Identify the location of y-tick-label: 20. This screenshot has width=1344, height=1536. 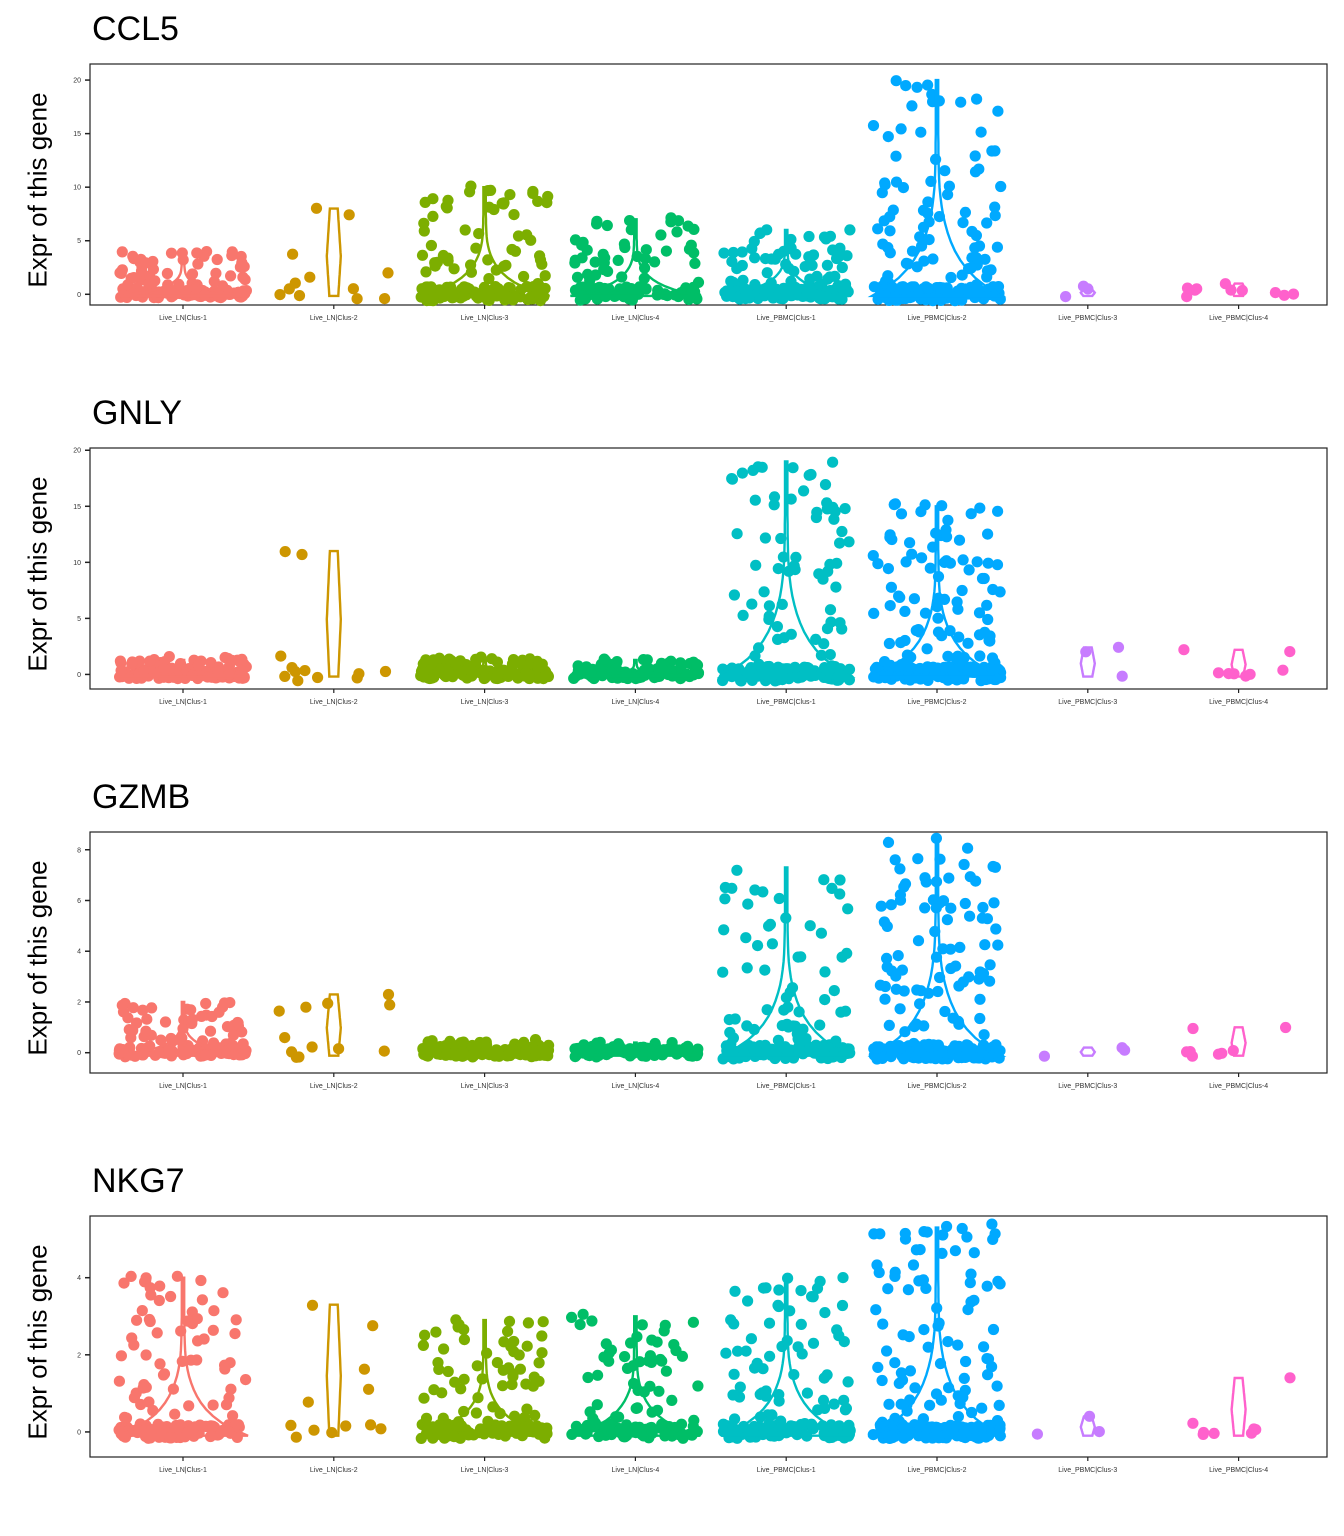
(77, 451).